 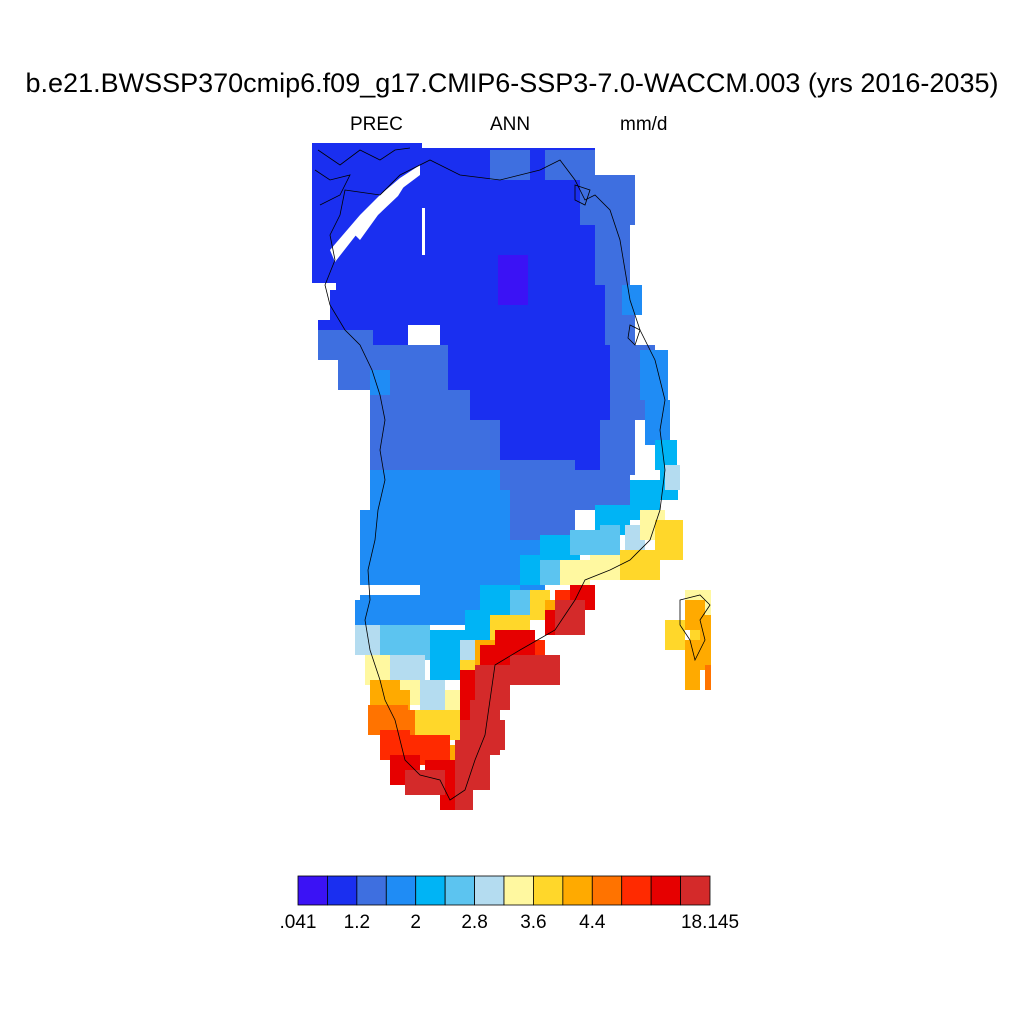 What do you see at coordinates (644, 124) in the screenshot?
I see `units-label: mm/d` at bounding box center [644, 124].